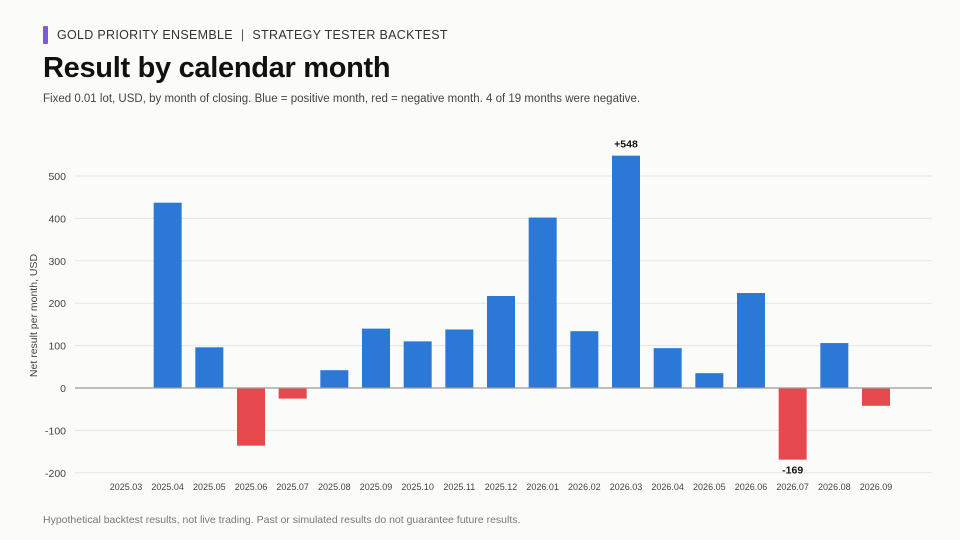  Describe the element at coordinates (55, 325) in the screenshot. I see `y-axis-ticks: -200 -100 0 100 200 300 400 500` at that location.